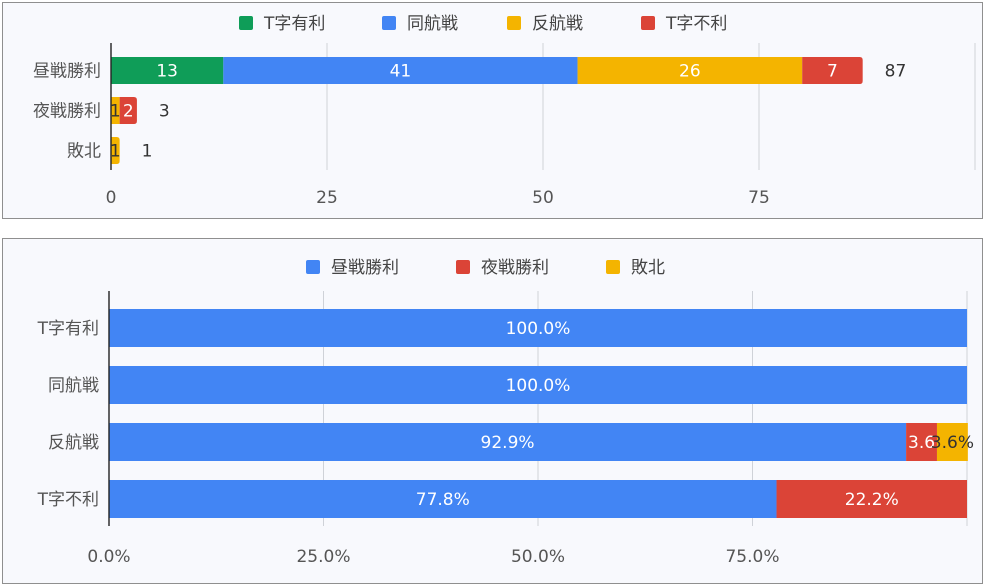 The image size is (985, 586). I want to click on category-label: 敗北, so click(84, 152).